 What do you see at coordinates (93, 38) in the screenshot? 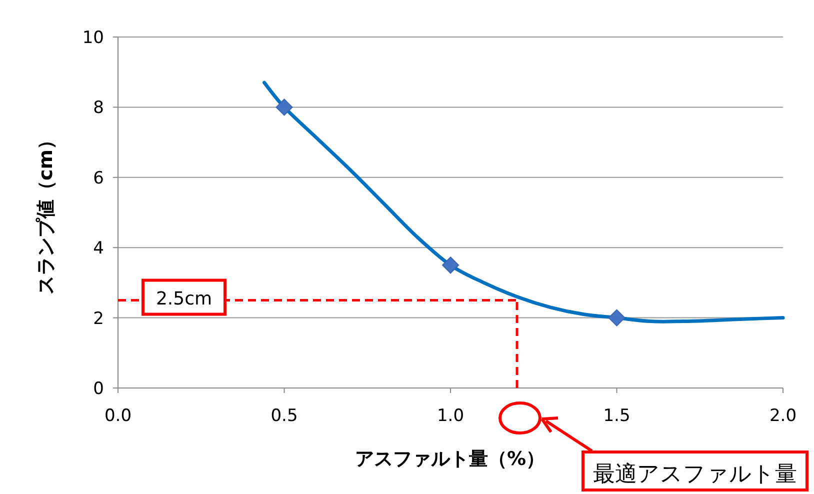
I see `y-tick-label: 10` at bounding box center [93, 38].